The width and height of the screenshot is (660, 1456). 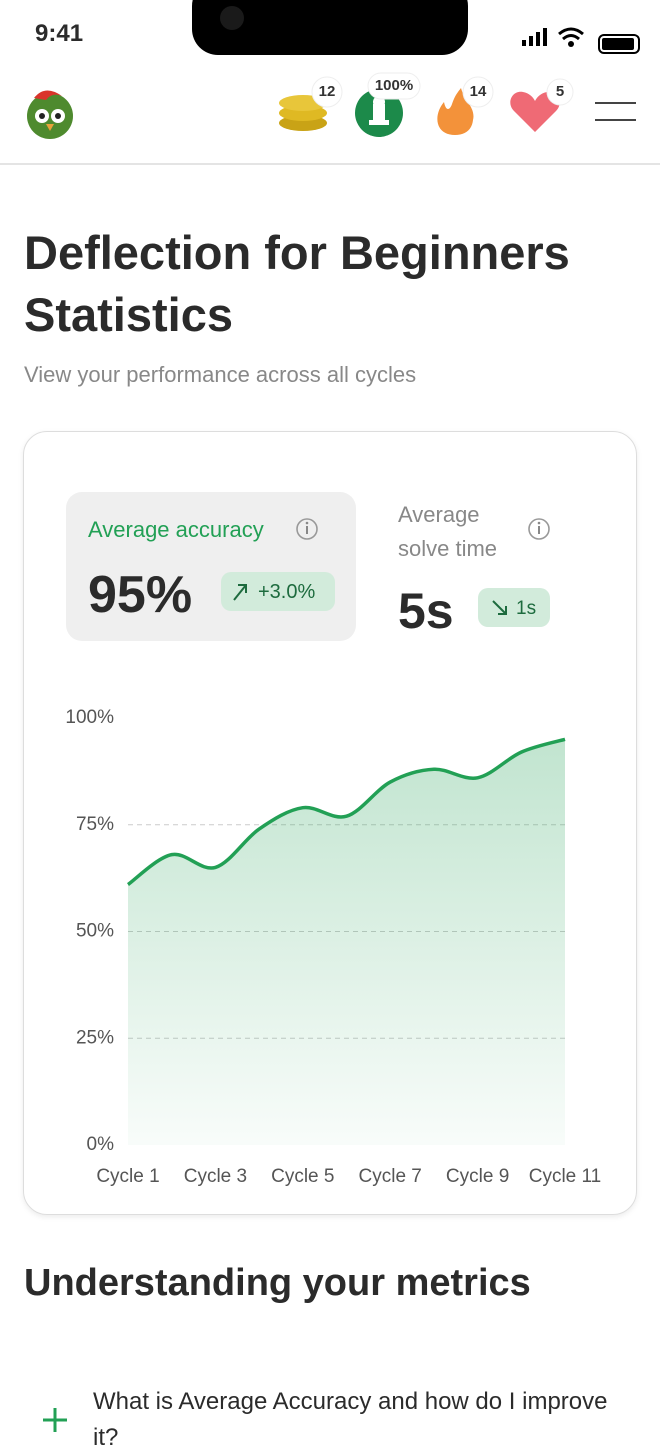 I want to click on logo, so click(x=50, y=114).